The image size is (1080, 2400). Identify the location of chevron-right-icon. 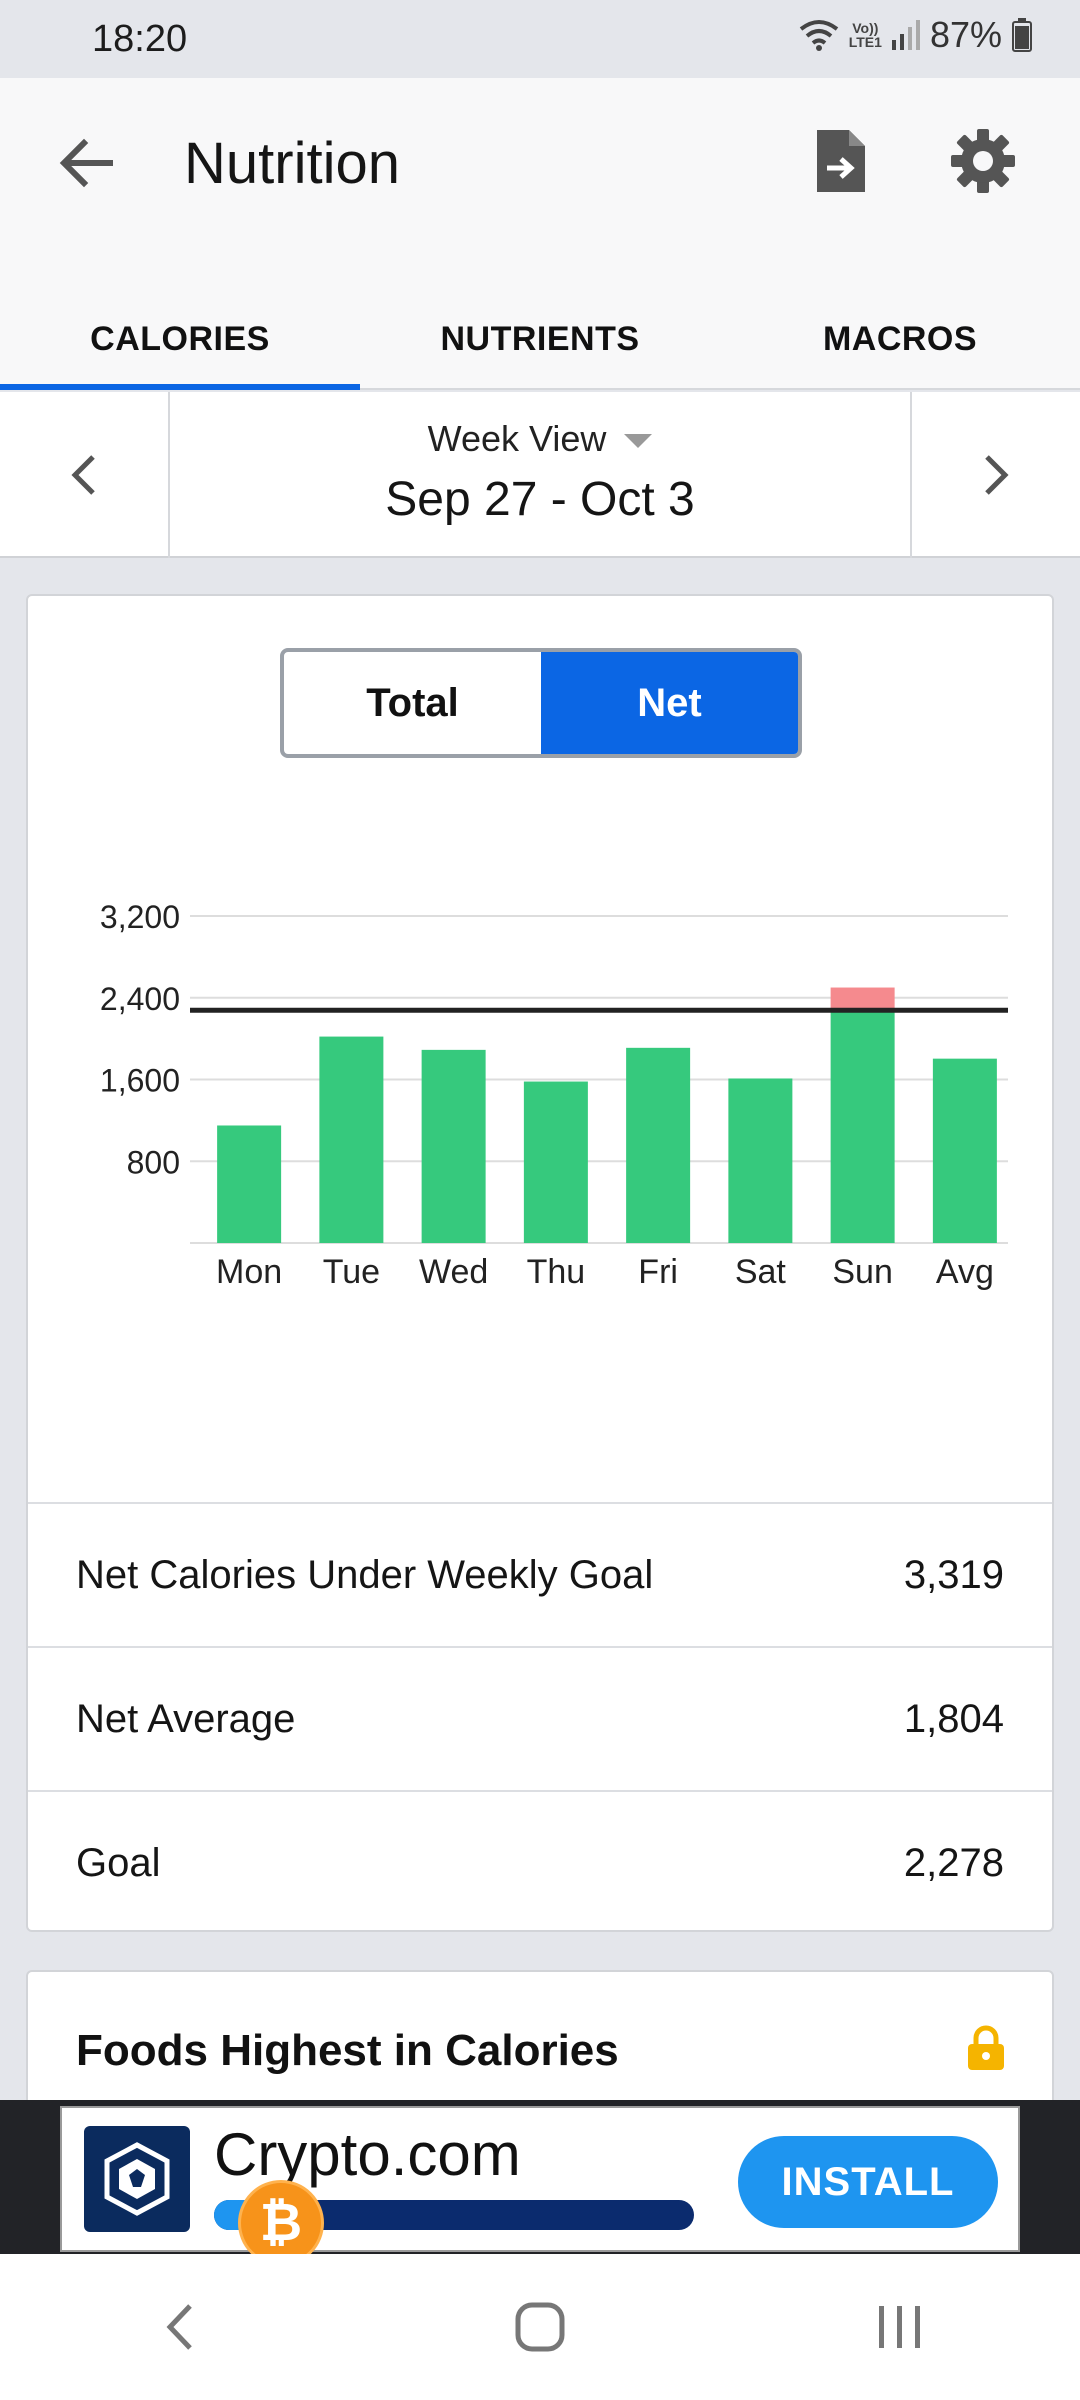
(997, 475).